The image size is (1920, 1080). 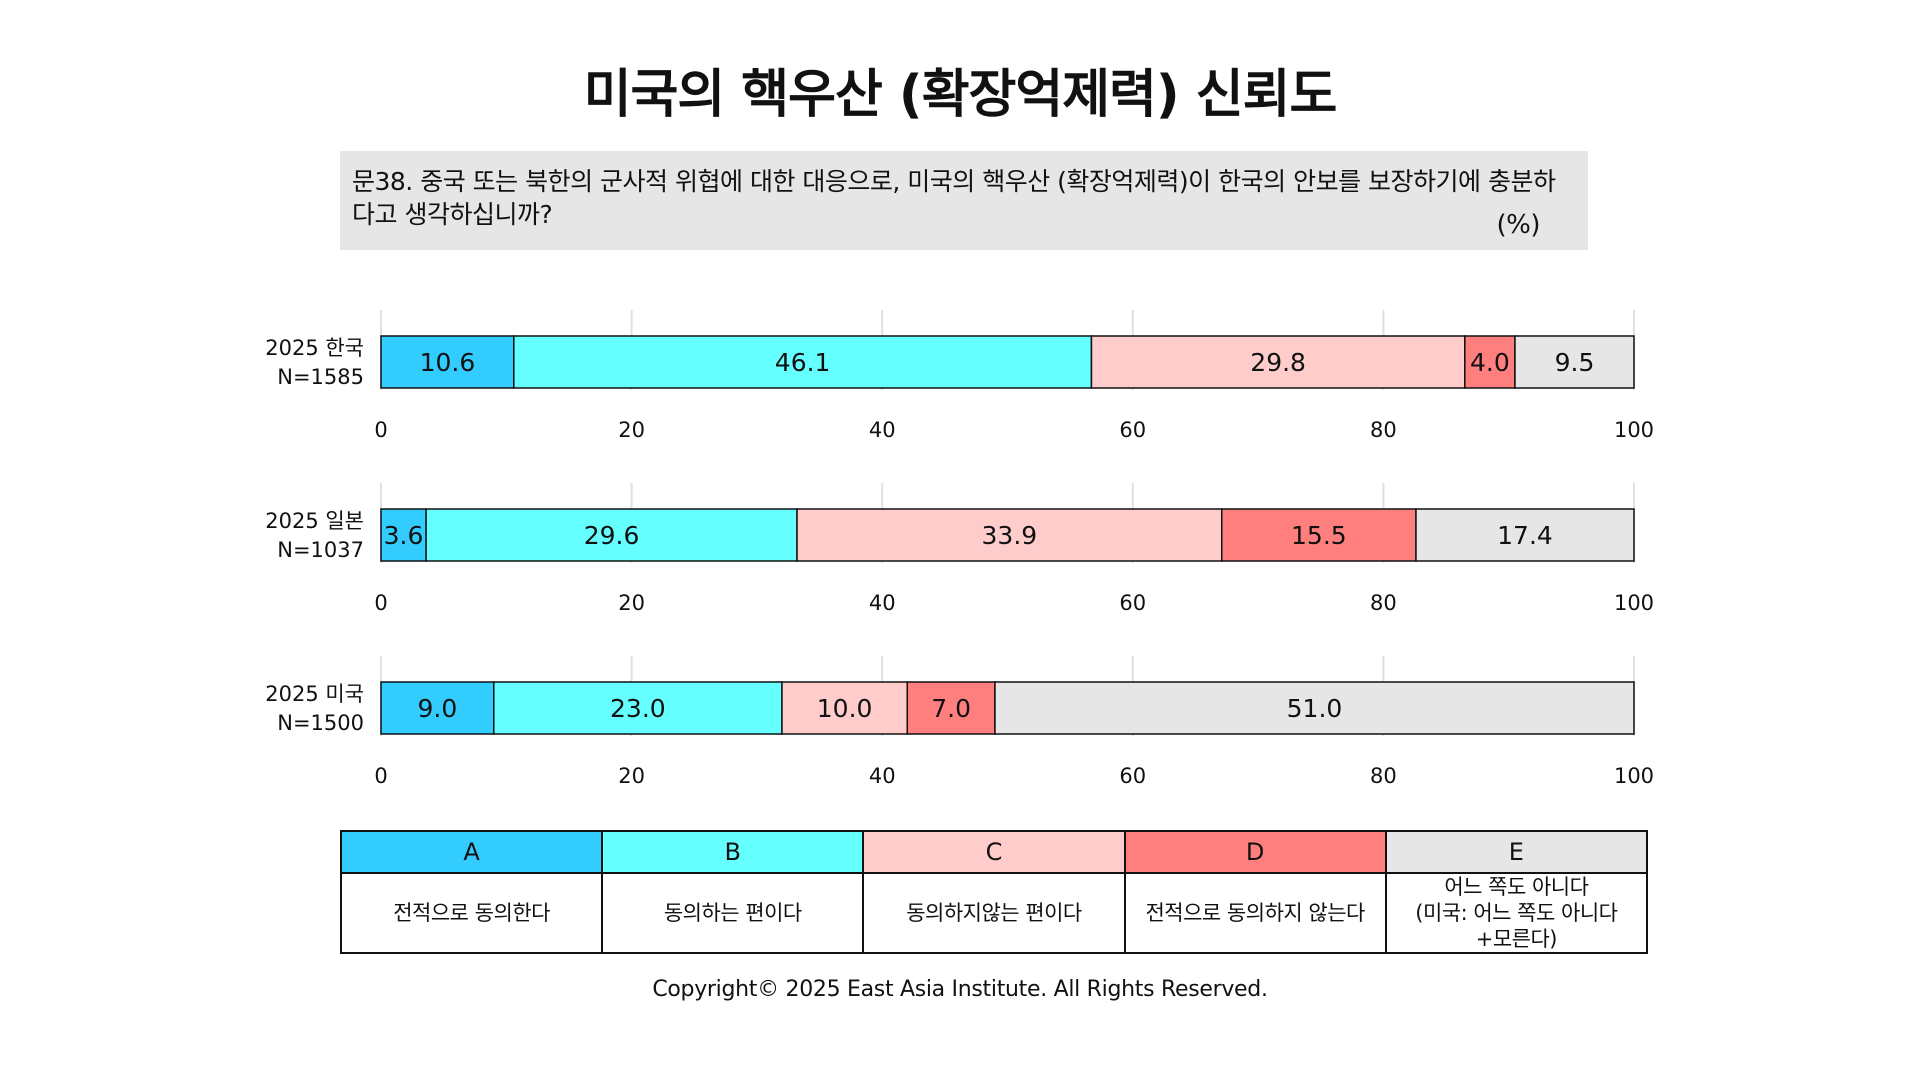 What do you see at coordinates (471, 852) in the screenshot?
I see `legend-code-a: A` at bounding box center [471, 852].